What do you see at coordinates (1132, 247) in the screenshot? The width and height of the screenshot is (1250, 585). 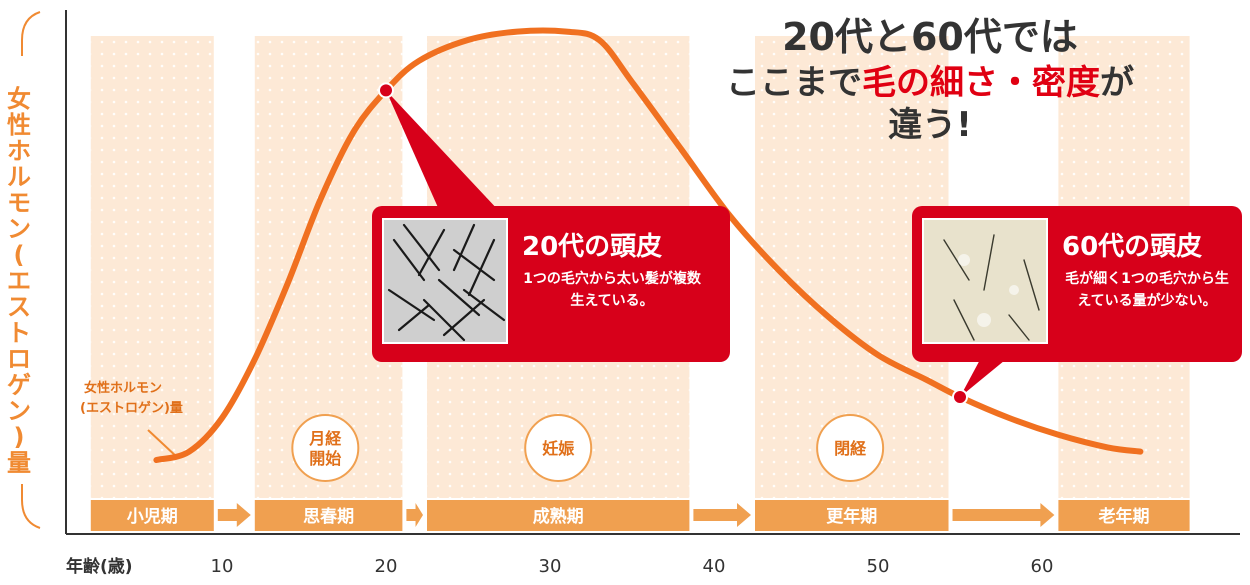 I see `callout-60s-title: 60代の頭皮` at bounding box center [1132, 247].